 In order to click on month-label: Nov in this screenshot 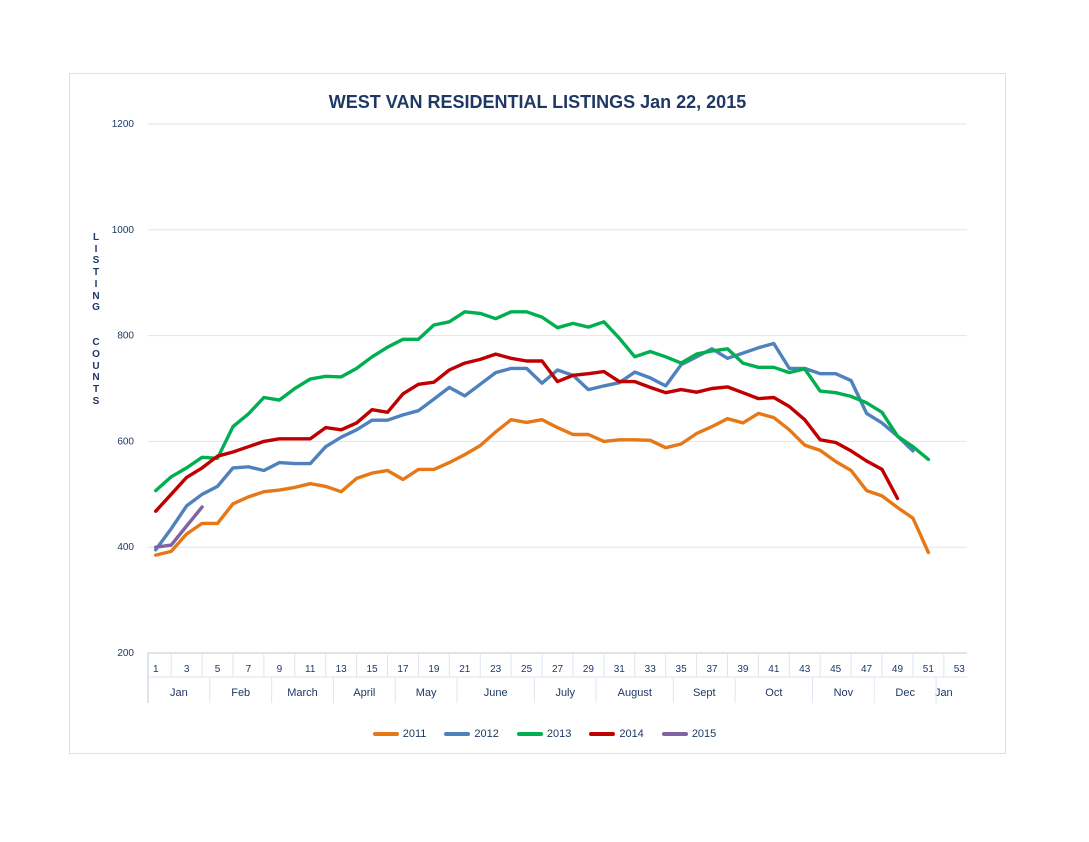, I will do `click(844, 693)`.